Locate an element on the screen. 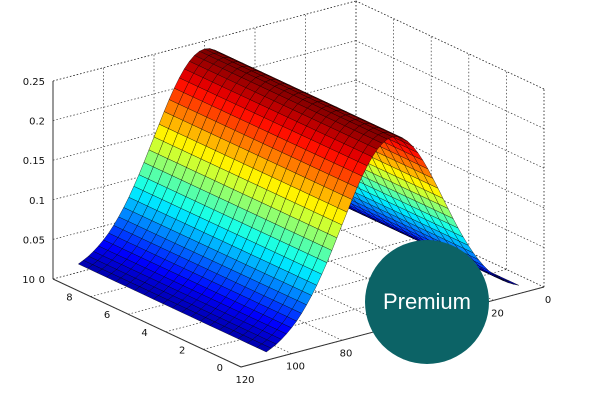 This screenshot has width=600, height=400. y-tick-label: 10 is located at coordinates (28, 280).